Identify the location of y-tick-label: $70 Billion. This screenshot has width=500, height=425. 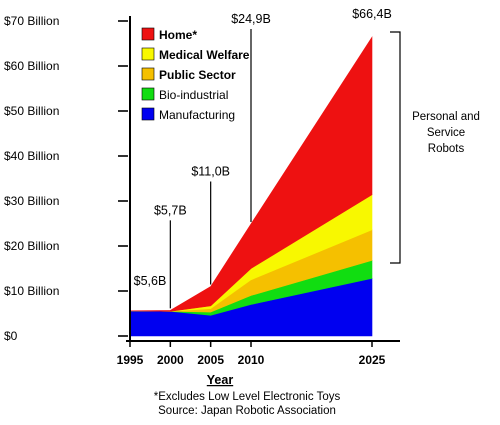
(31, 21).